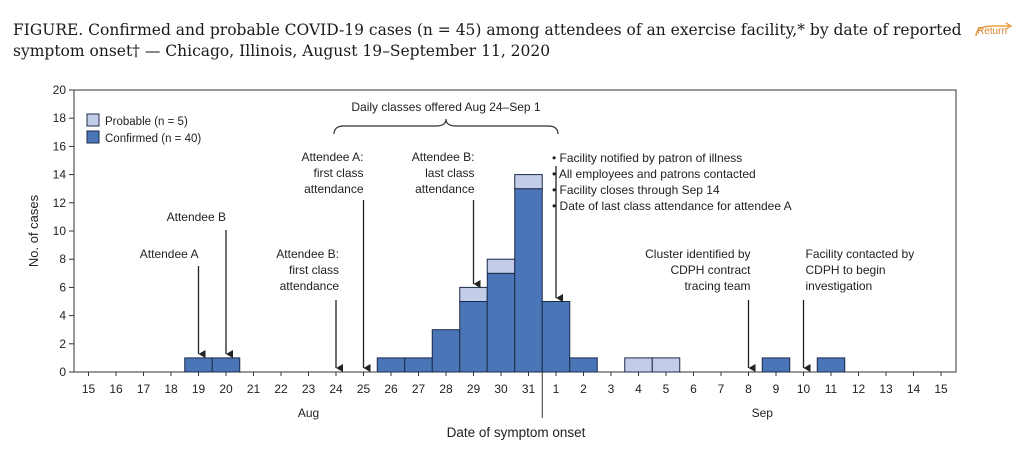 This screenshot has width=1024, height=449. I want to click on annotation-line: Attendee A:, so click(332, 157).